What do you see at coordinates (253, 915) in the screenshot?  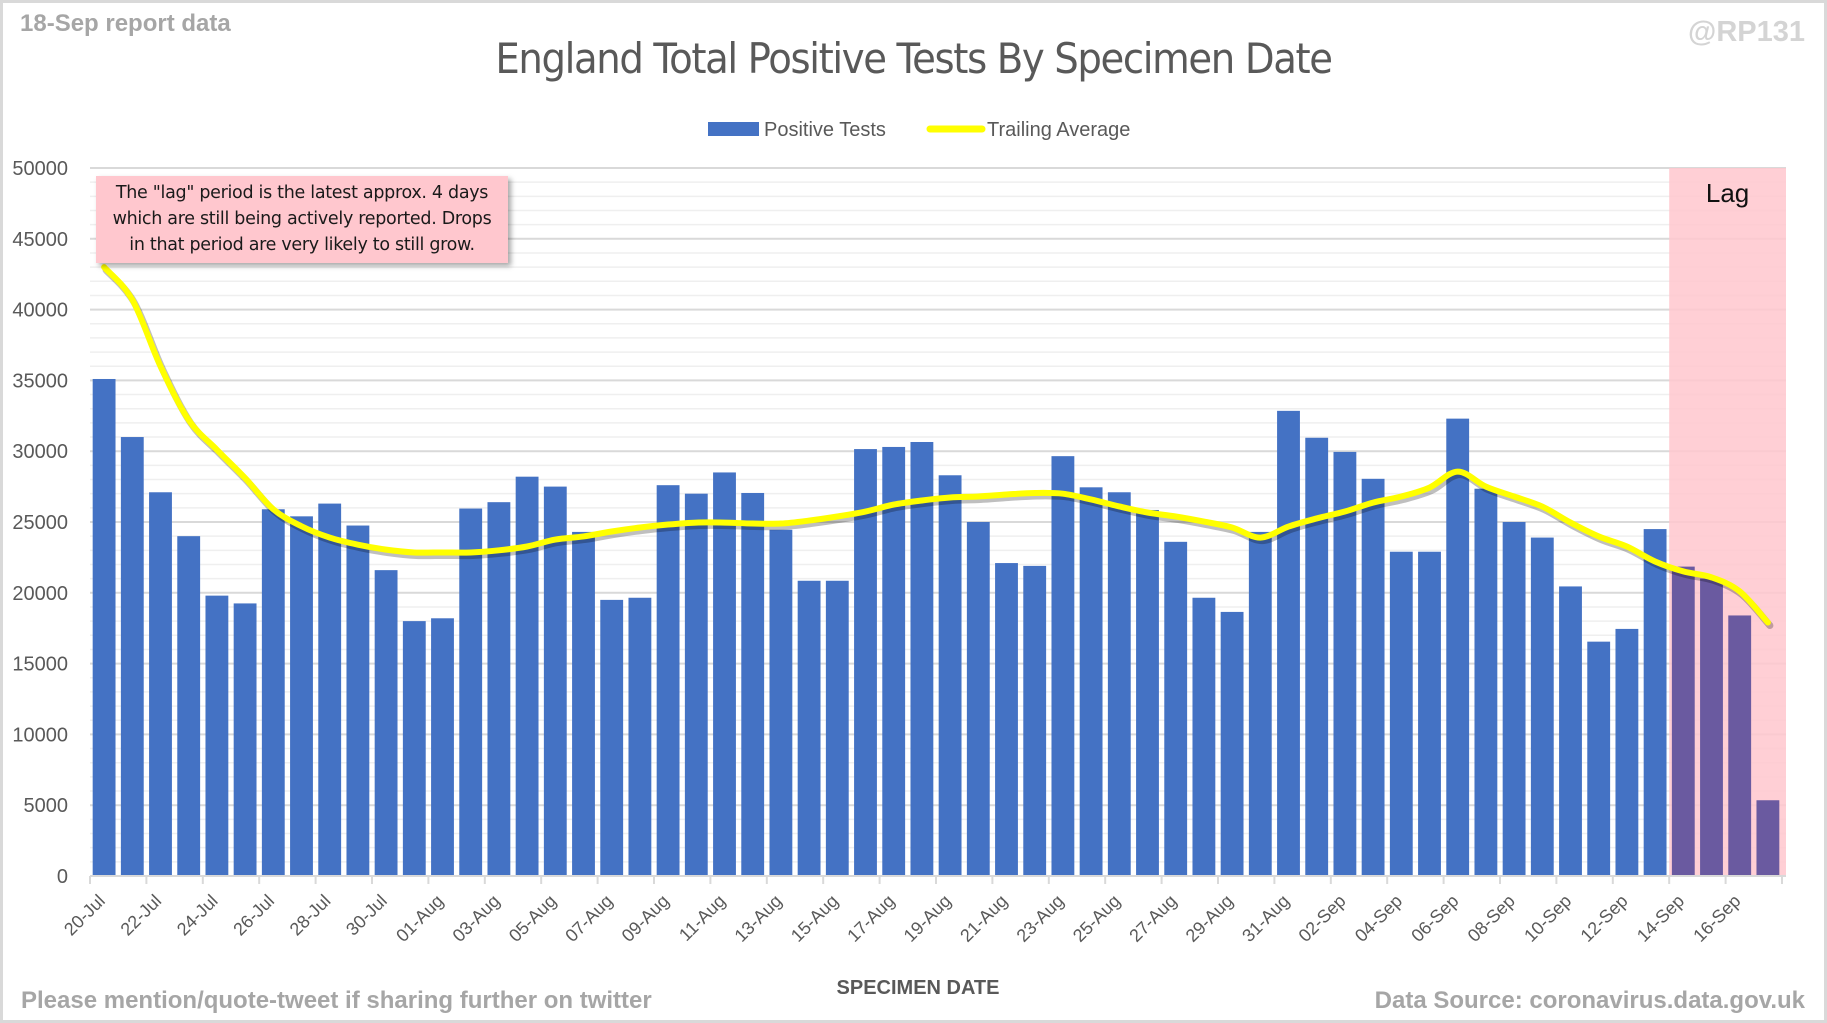 I see `x-tick-label: 26-Jul` at bounding box center [253, 915].